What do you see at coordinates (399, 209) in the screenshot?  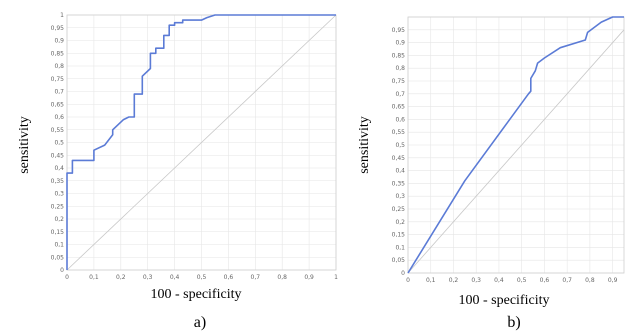 I see `b-y-tick-label: 0,25` at bounding box center [399, 209].